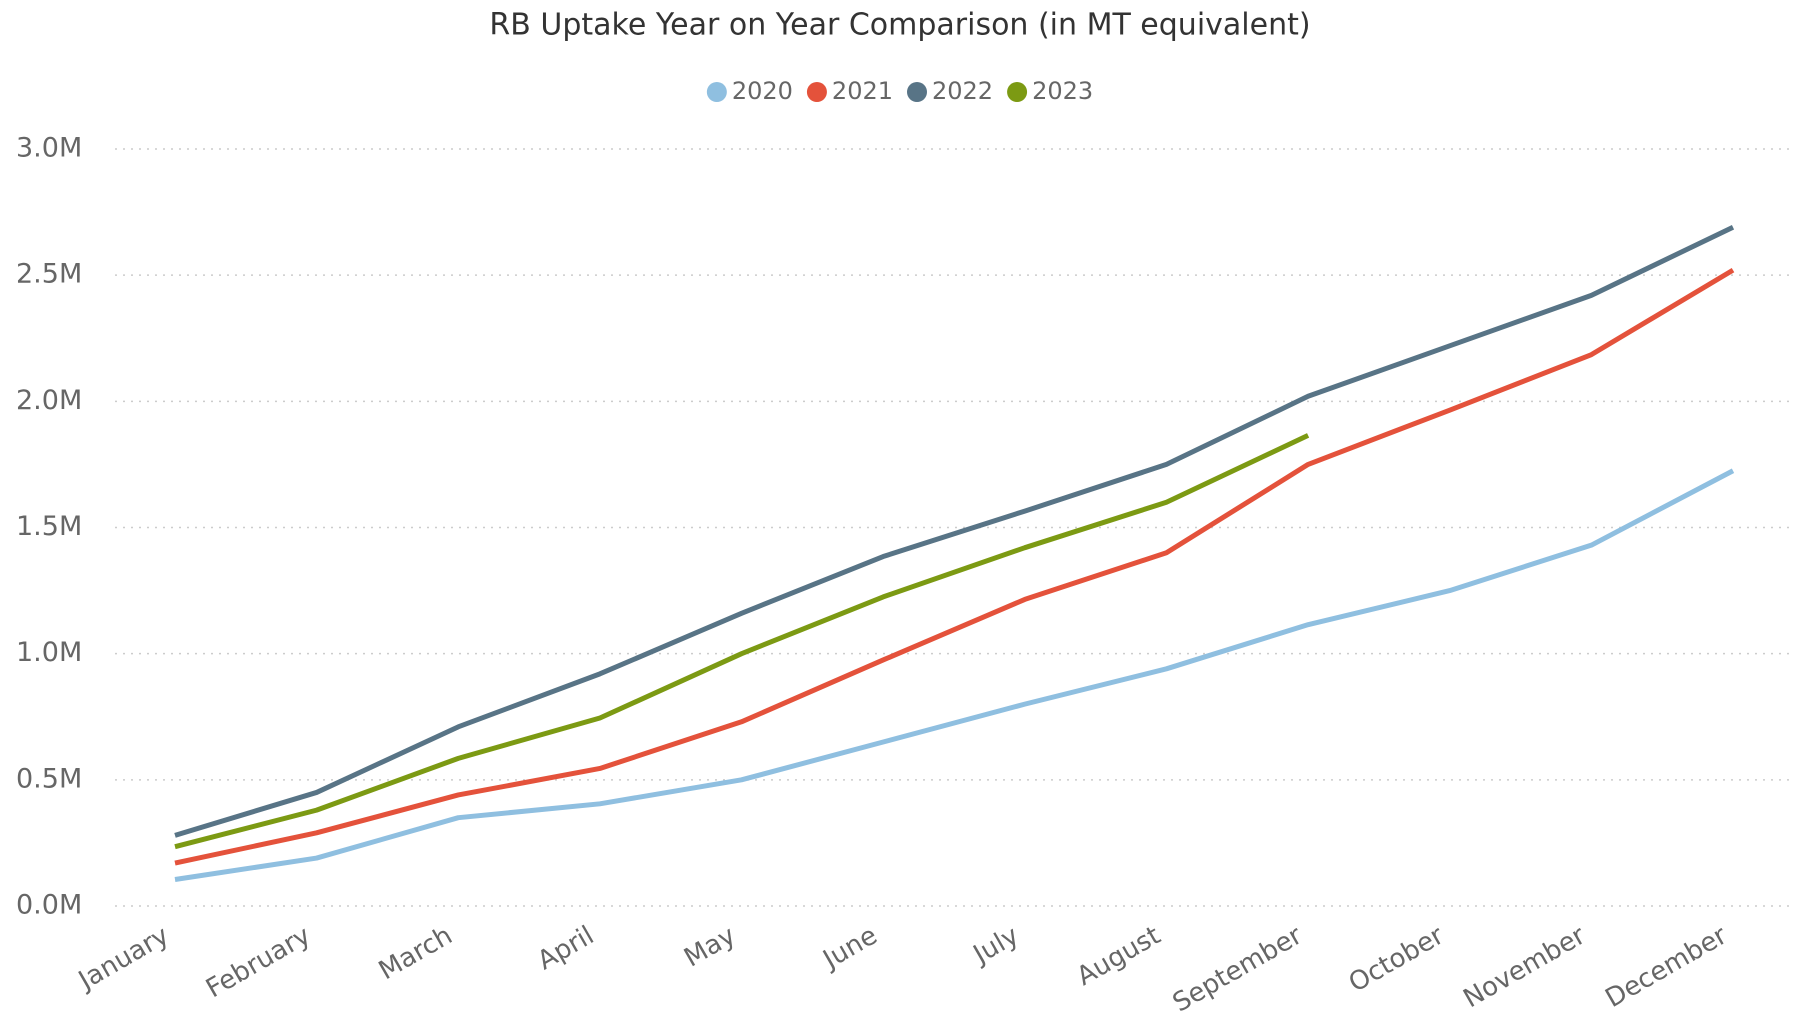  Describe the element at coordinates (49, 905) in the screenshot. I see `y-tick-label: 0.0M` at that location.